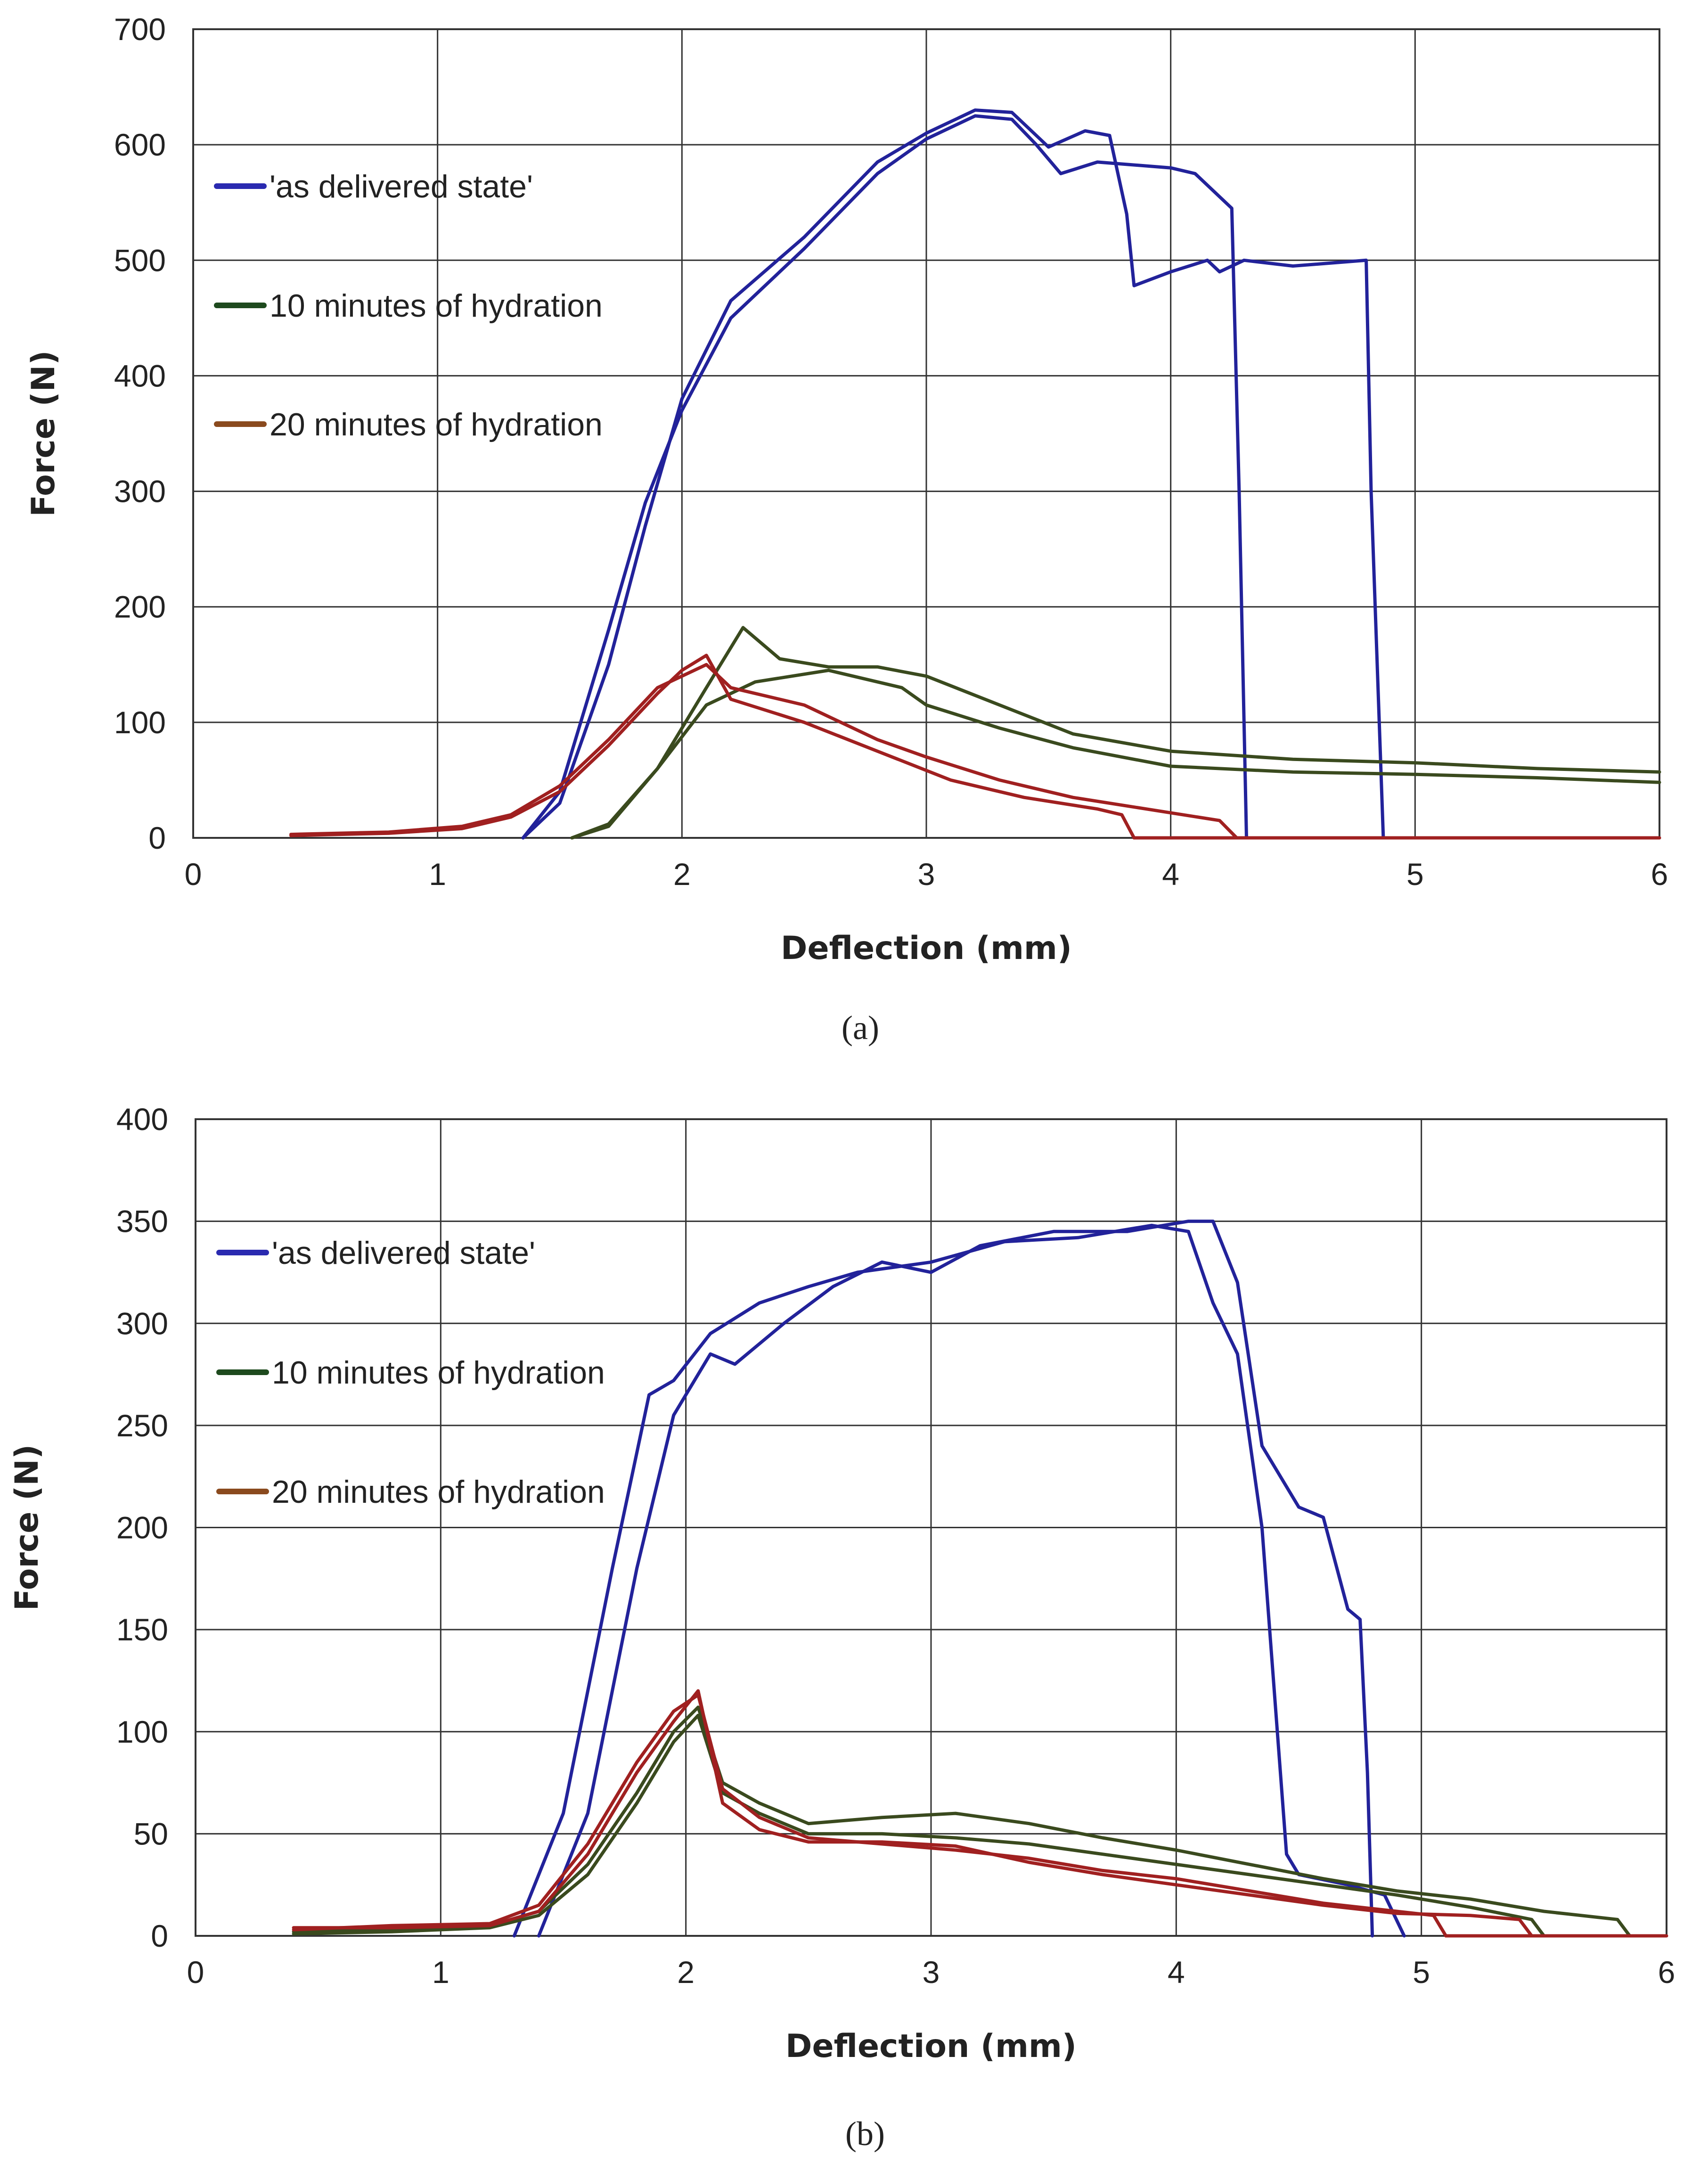  What do you see at coordinates (142, 1629) in the screenshot?
I see `y-tick-label: 150` at bounding box center [142, 1629].